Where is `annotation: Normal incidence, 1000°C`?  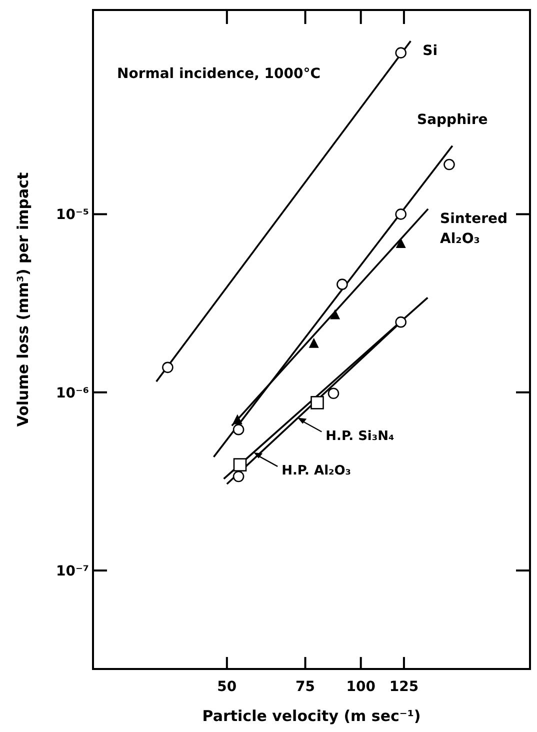 annotation: Normal incidence, 1000°C is located at coordinates (219, 74).